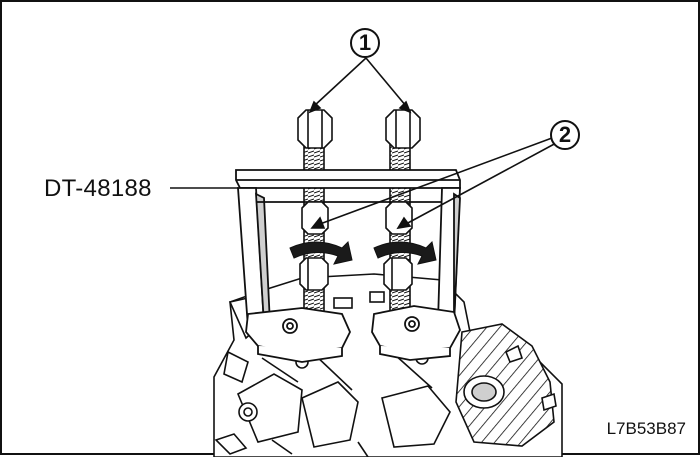 This screenshot has width=700, height=457. Describe the element at coordinates (434, 183) in the screenshot. I see `callout-2-leaders` at that location.